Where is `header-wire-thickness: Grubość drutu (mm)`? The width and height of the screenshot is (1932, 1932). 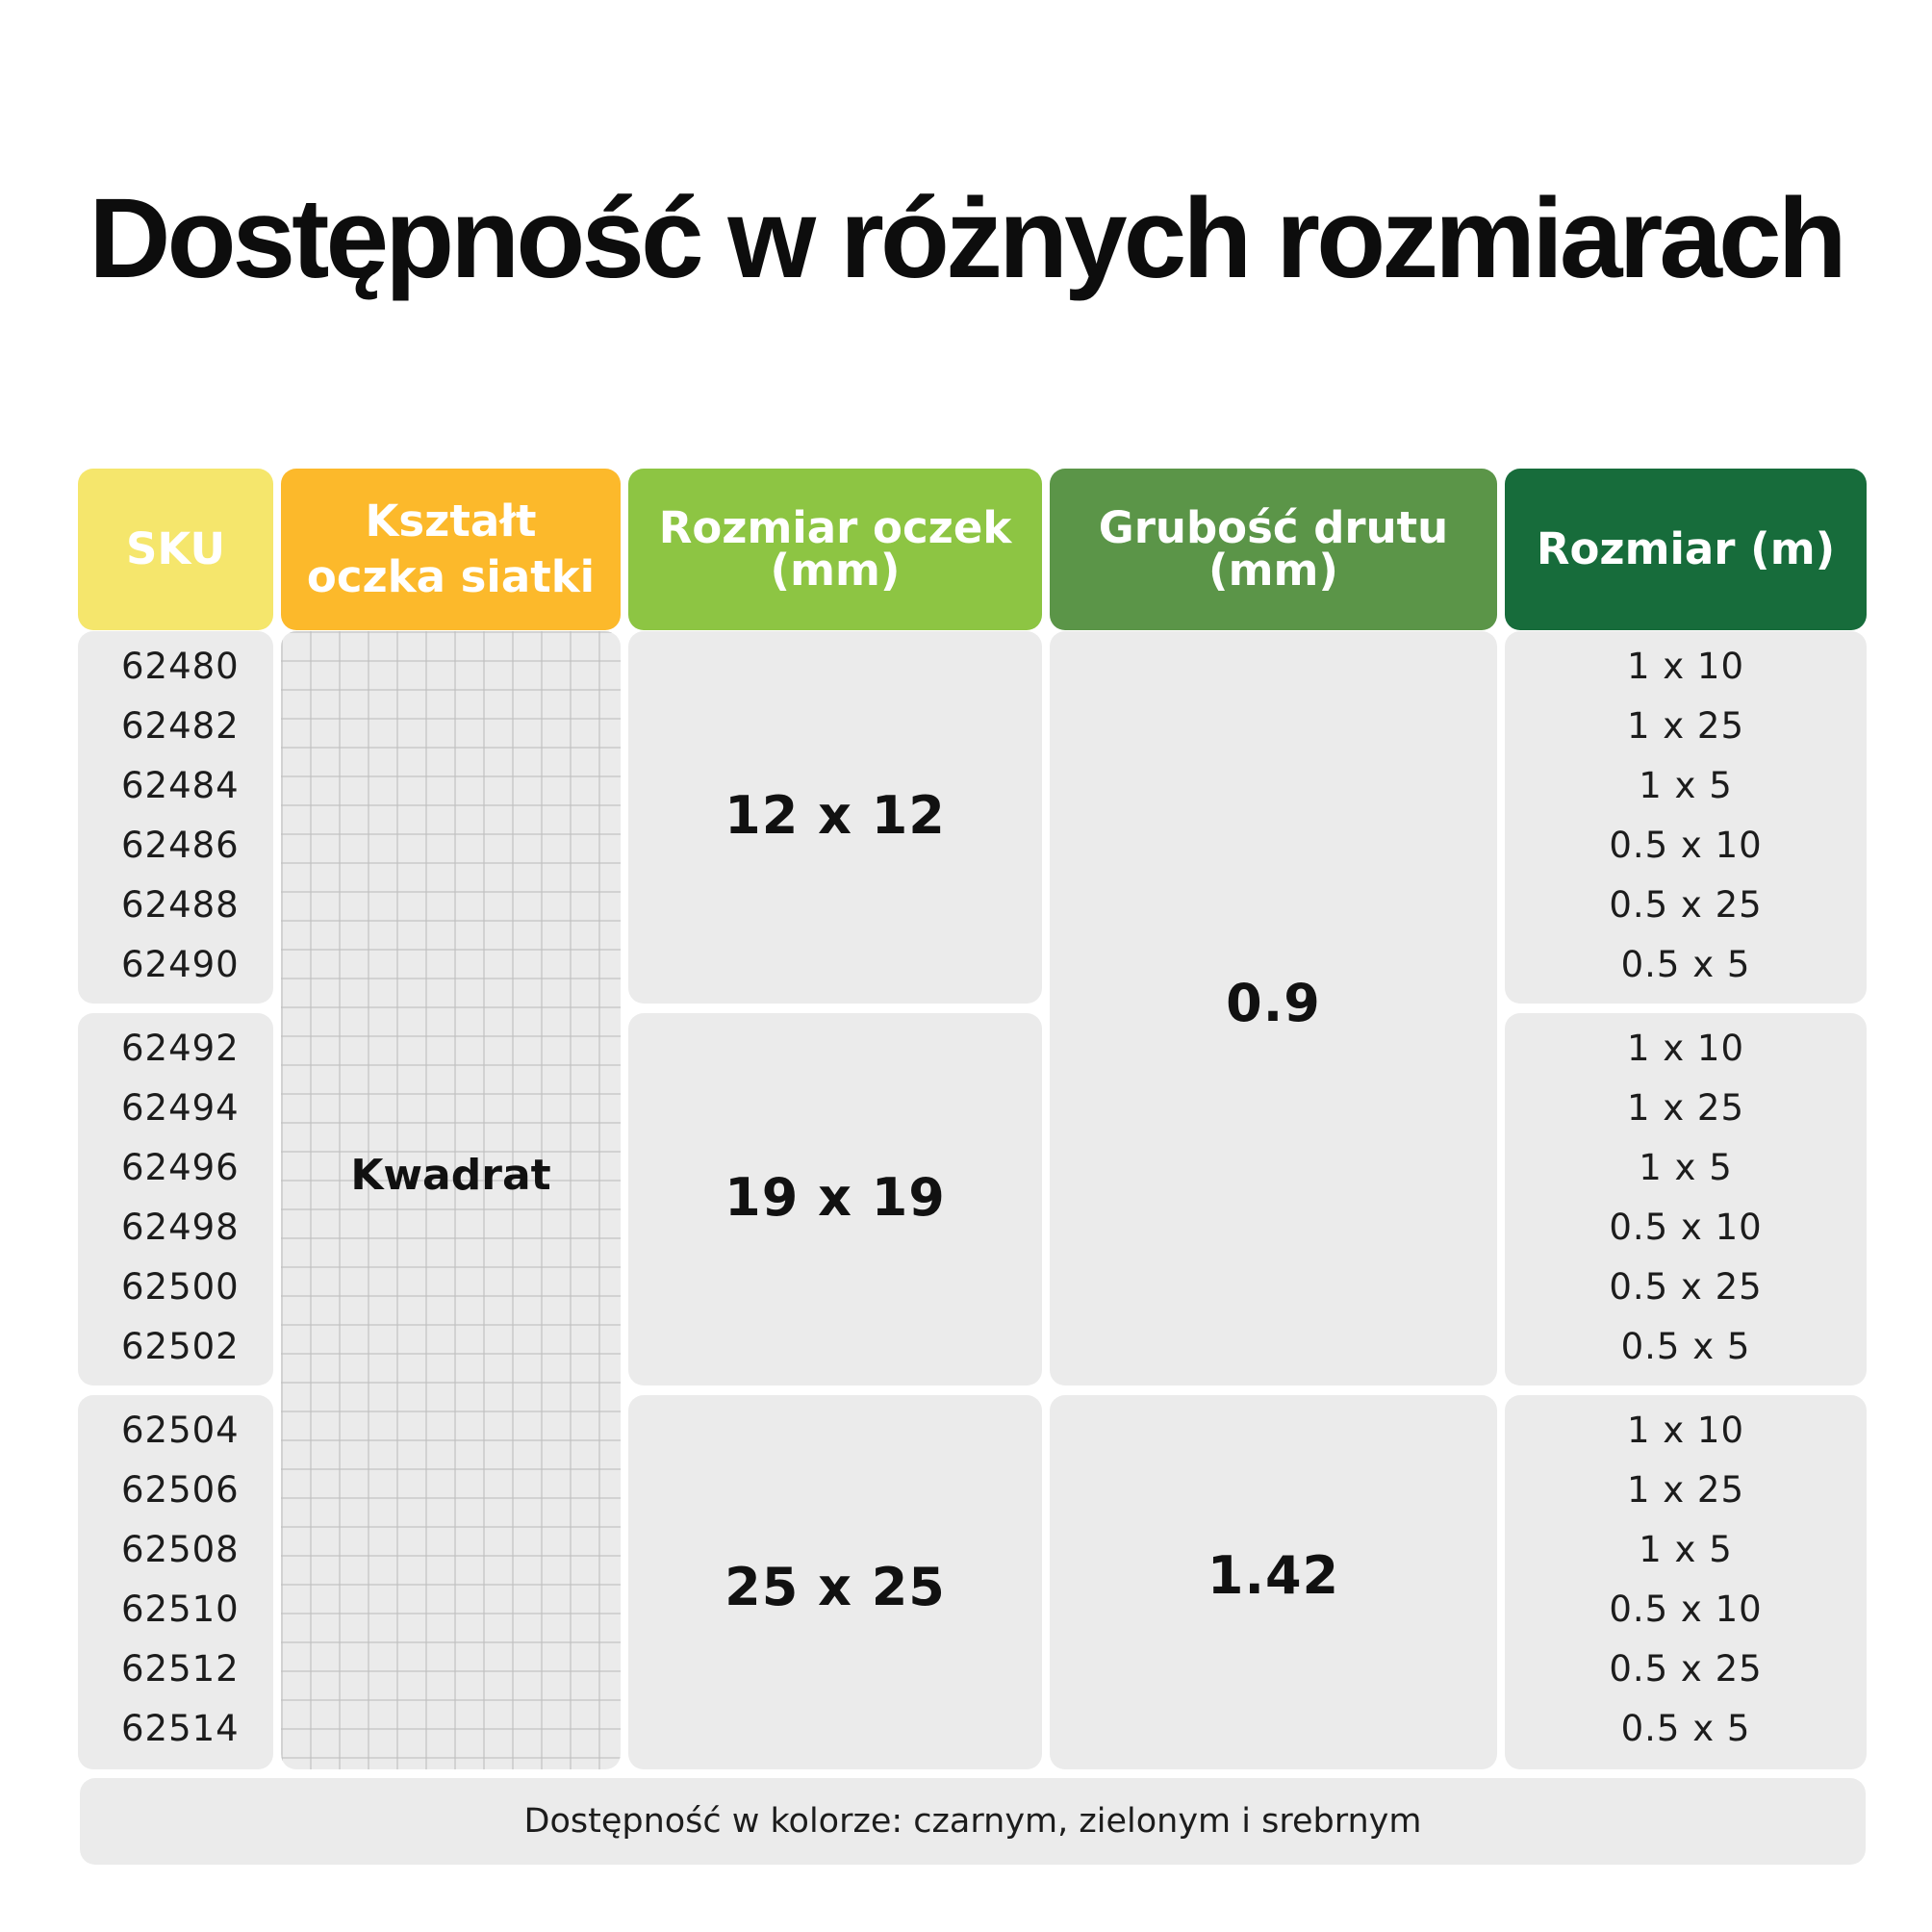 header-wire-thickness: Grubość drutu (mm) is located at coordinates (1273, 549).